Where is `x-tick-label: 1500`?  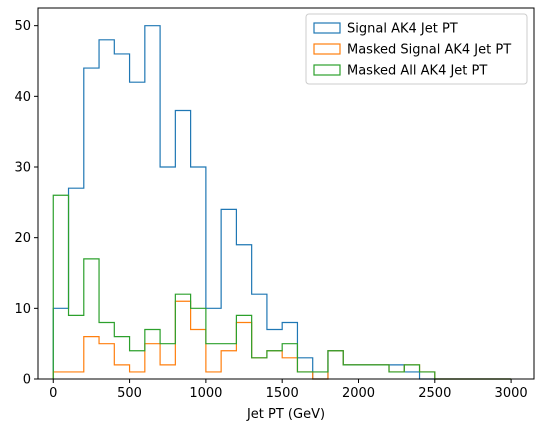
x-tick-label: 1500 is located at coordinates (282, 393).